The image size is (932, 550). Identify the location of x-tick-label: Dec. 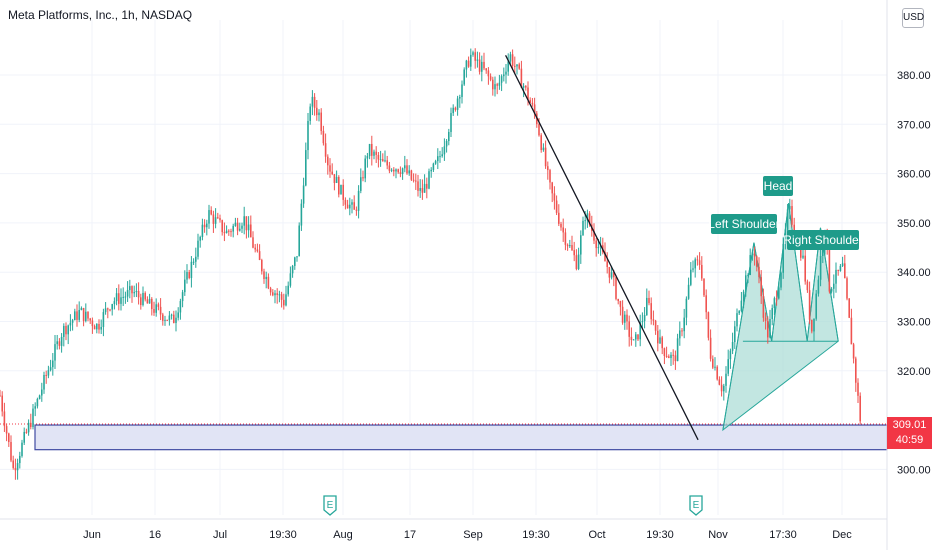
(842, 535).